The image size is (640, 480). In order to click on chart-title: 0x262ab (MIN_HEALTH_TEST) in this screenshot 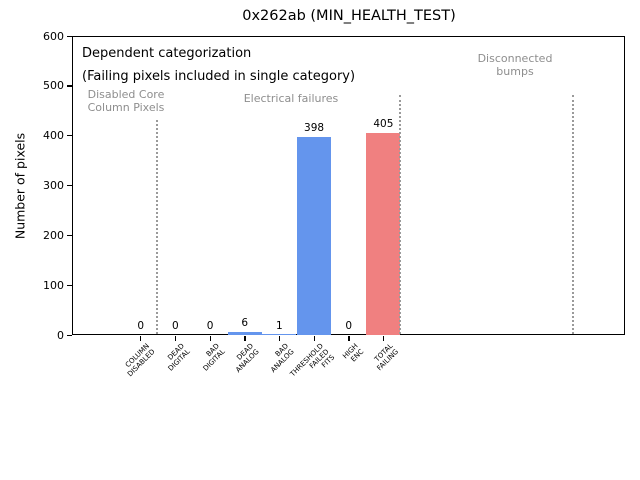, I will do `click(349, 16)`.